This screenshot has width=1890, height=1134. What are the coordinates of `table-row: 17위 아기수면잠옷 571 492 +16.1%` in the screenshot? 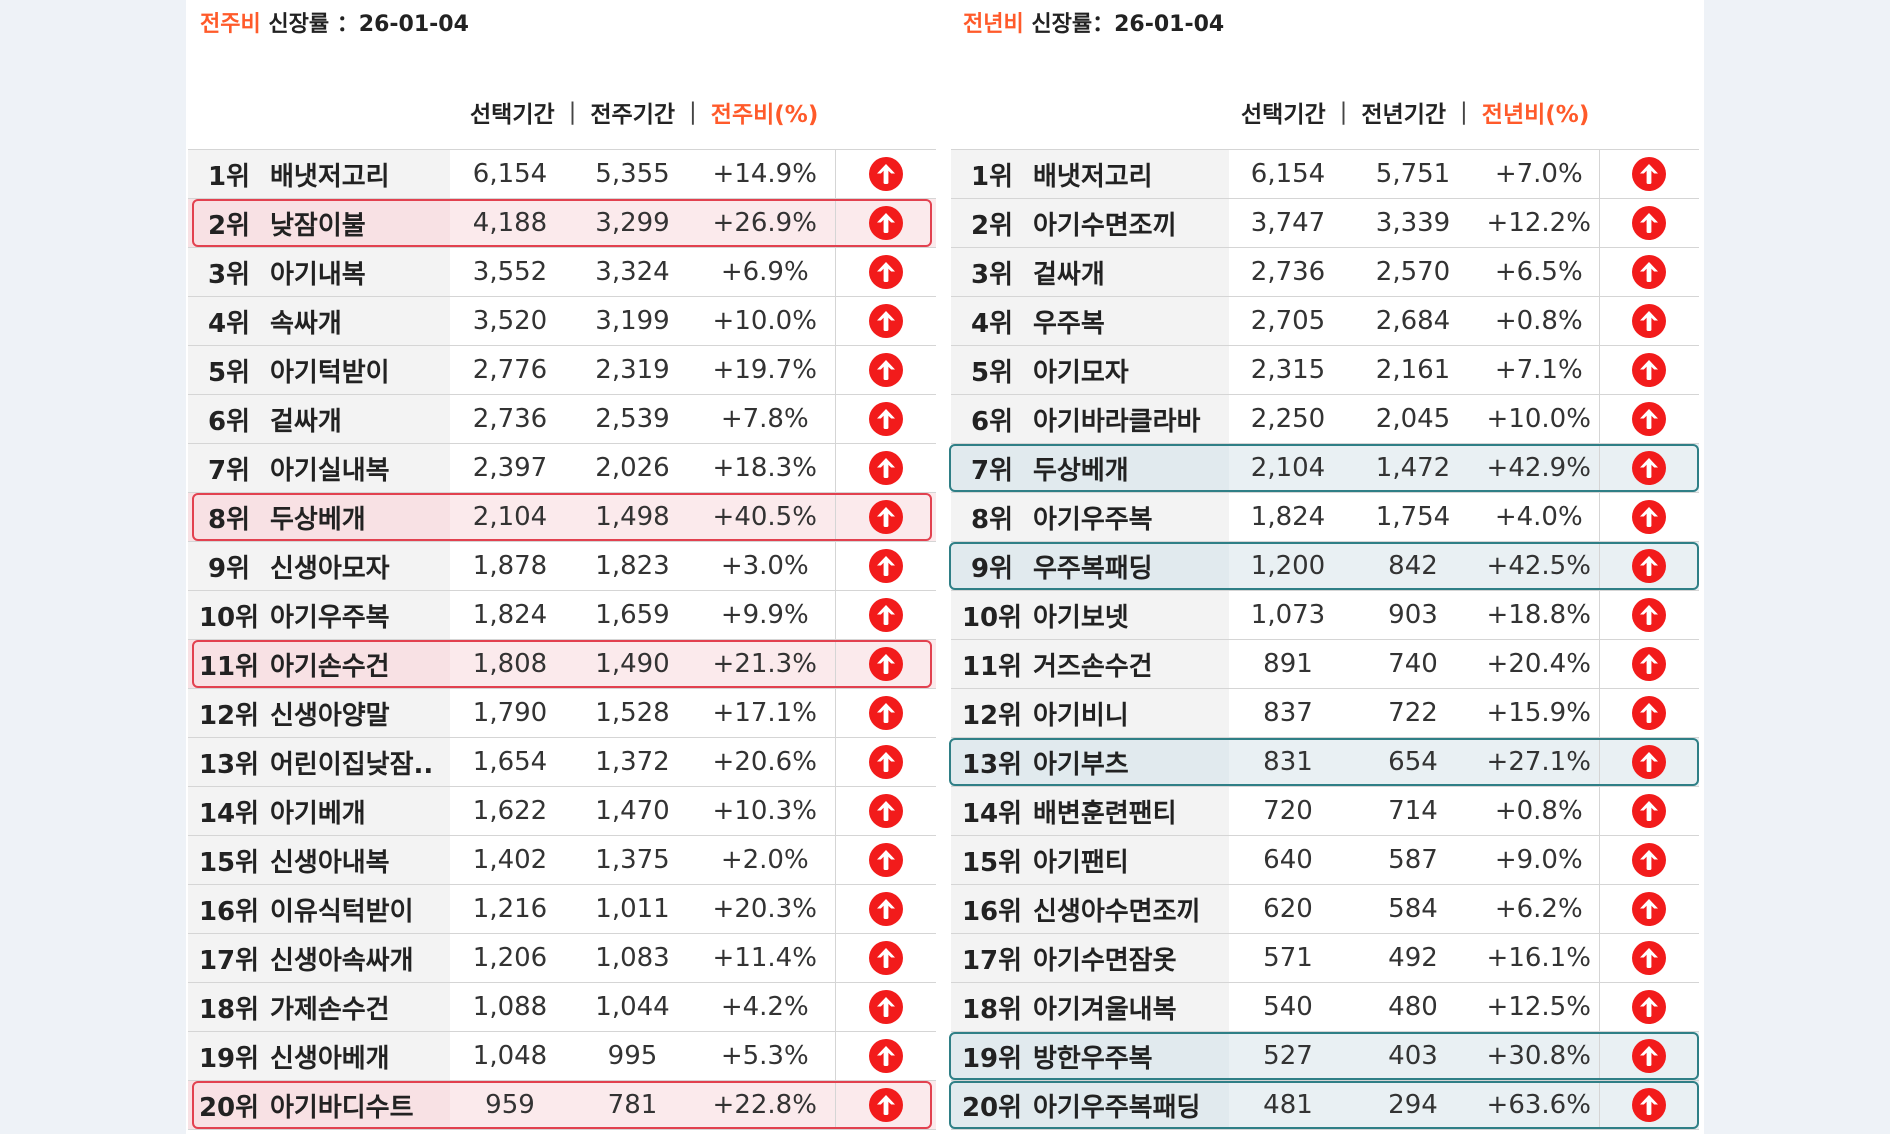 It's located at (1325, 958).